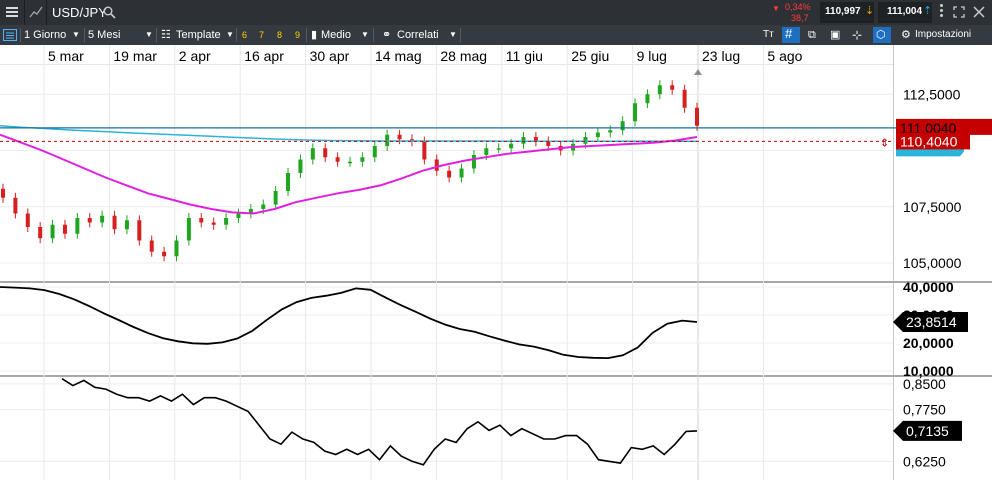 The image size is (992, 480). What do you see at coordinates (166, 35) in the screenshot?
I see `template-icon: ☷` at bounding box center [166, 35].